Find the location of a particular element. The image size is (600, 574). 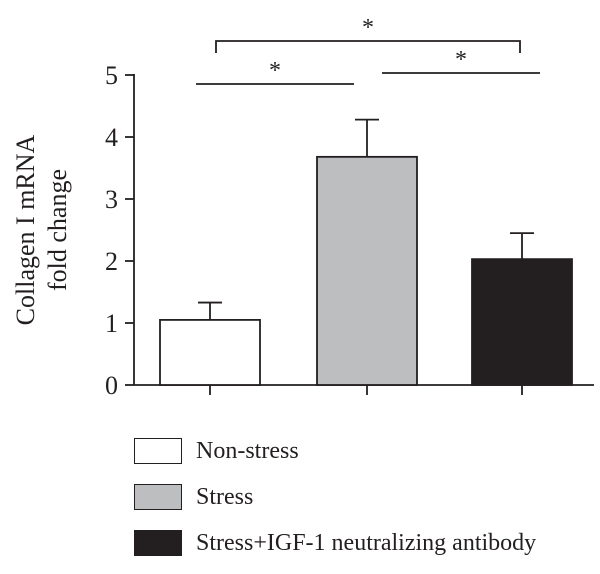

legend-label: Non-stress is located at coordinates (247, 451).